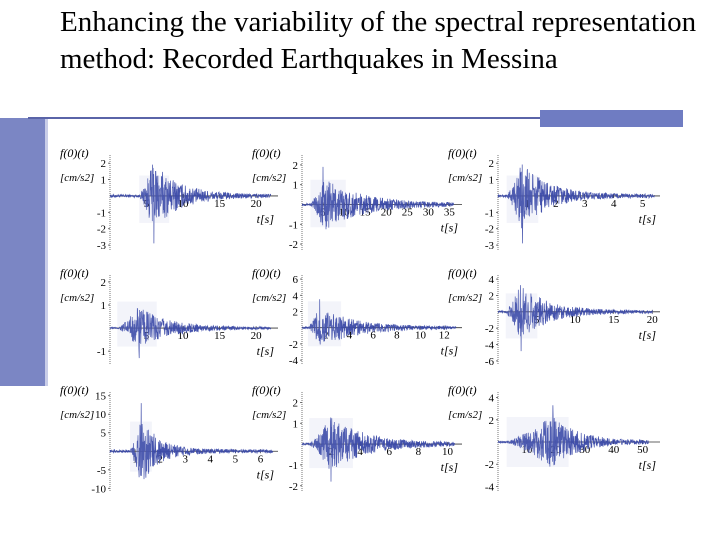 This screenshot has height=540, width=720. What do you see at coordinates (408, 212) in the screenshot?
I see `x-tick-label: 25` at bounding box center [408, 212].